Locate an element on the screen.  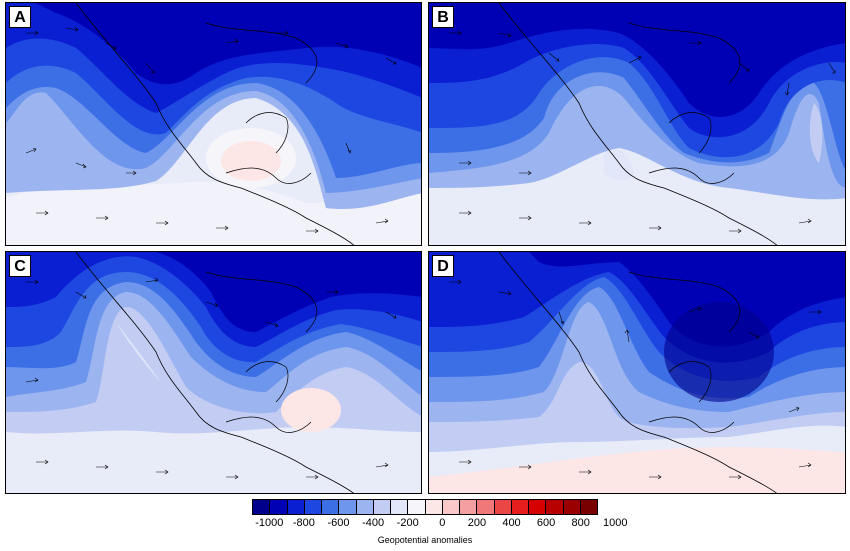
panel-label-b: B is located at coordinates (443, 17).